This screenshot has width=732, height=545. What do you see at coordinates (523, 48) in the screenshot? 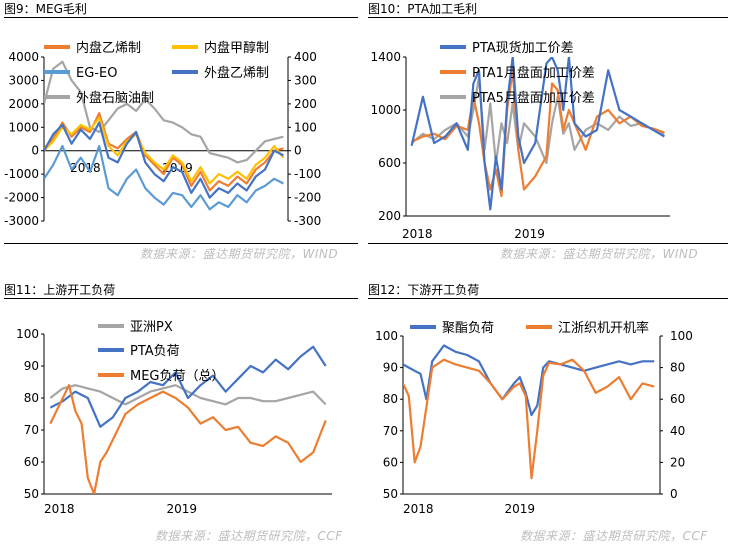
I see `legend-label: PTA现货加工价差` at bounding box center [523, 48].